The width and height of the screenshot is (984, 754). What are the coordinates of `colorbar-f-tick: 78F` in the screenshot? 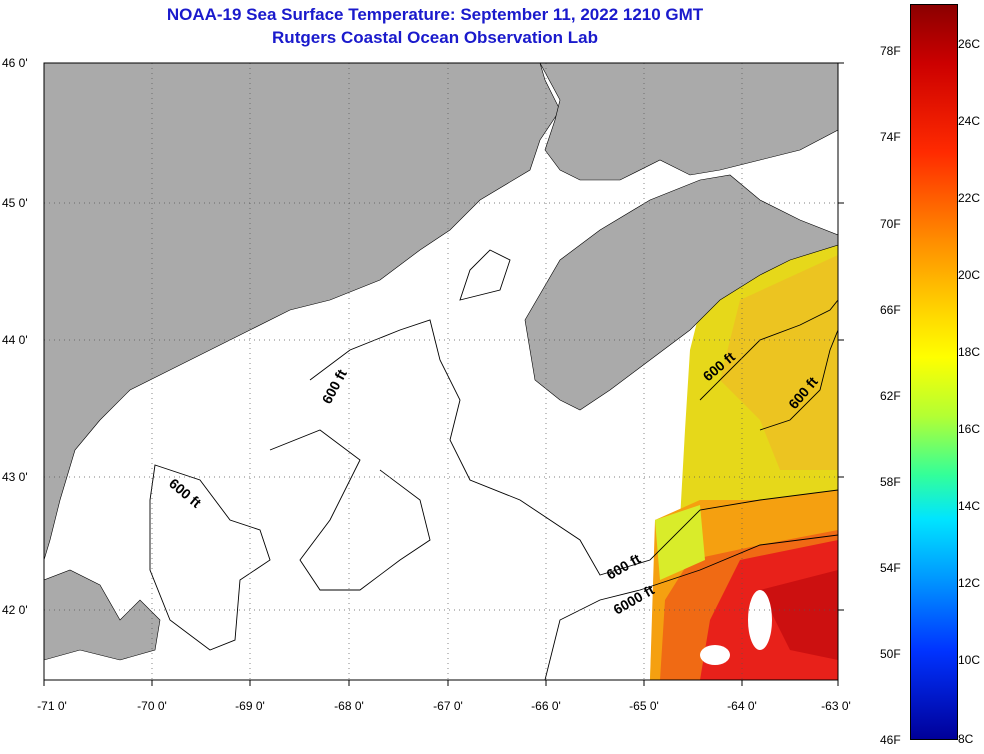 It's located at (890, 51).